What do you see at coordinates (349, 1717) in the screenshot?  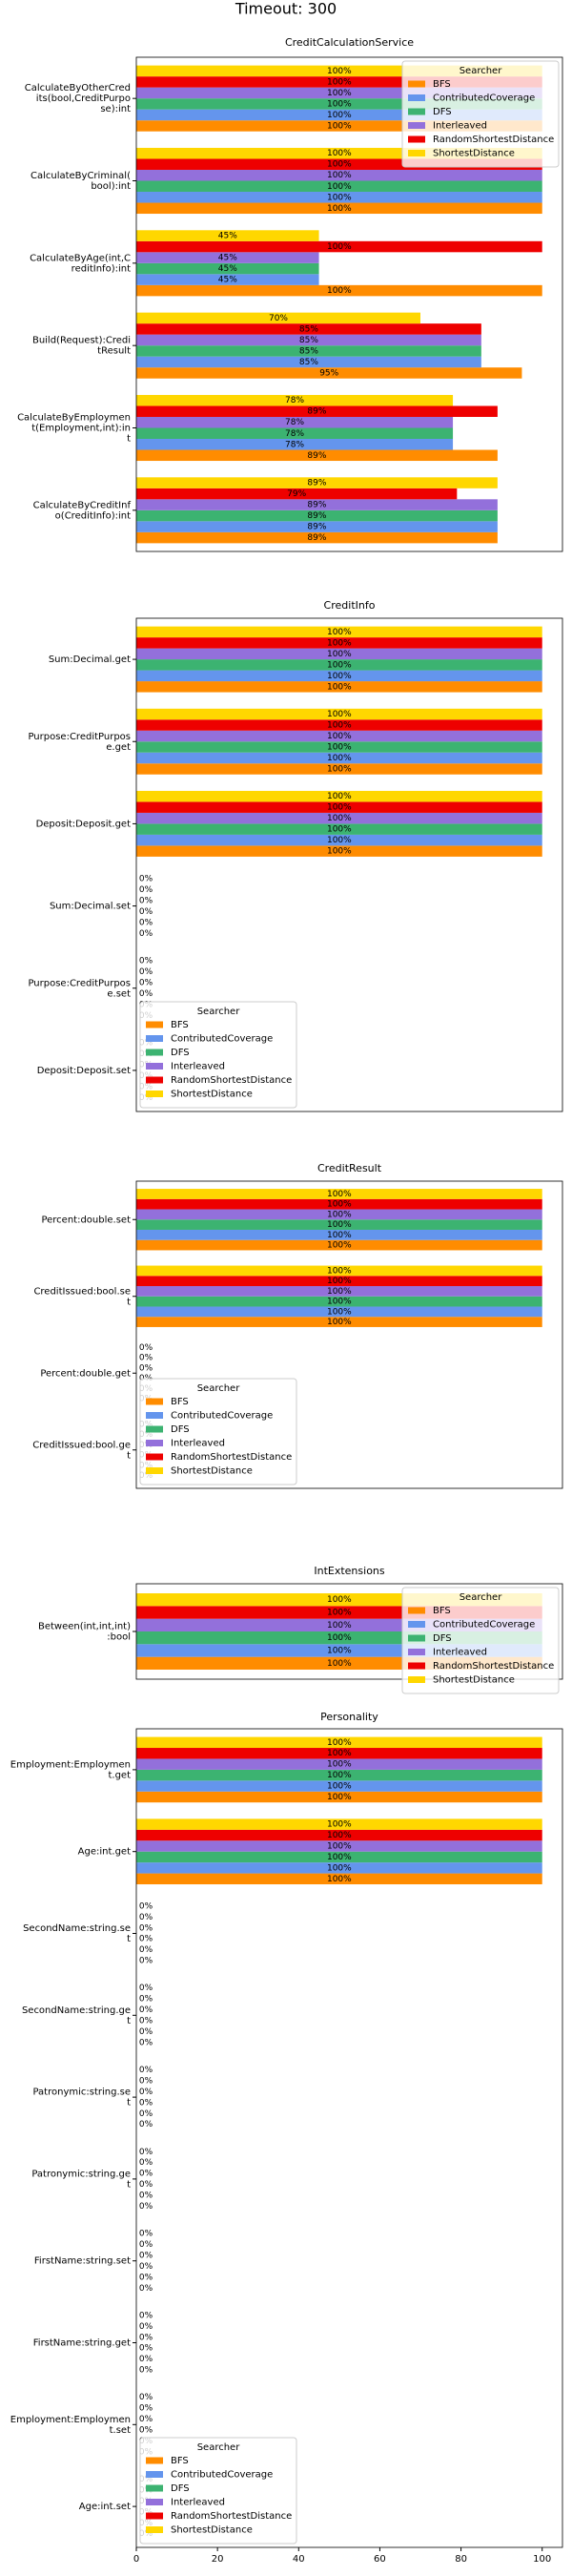 I see `chart-title: Personality` at bounding box center [349, 1717].